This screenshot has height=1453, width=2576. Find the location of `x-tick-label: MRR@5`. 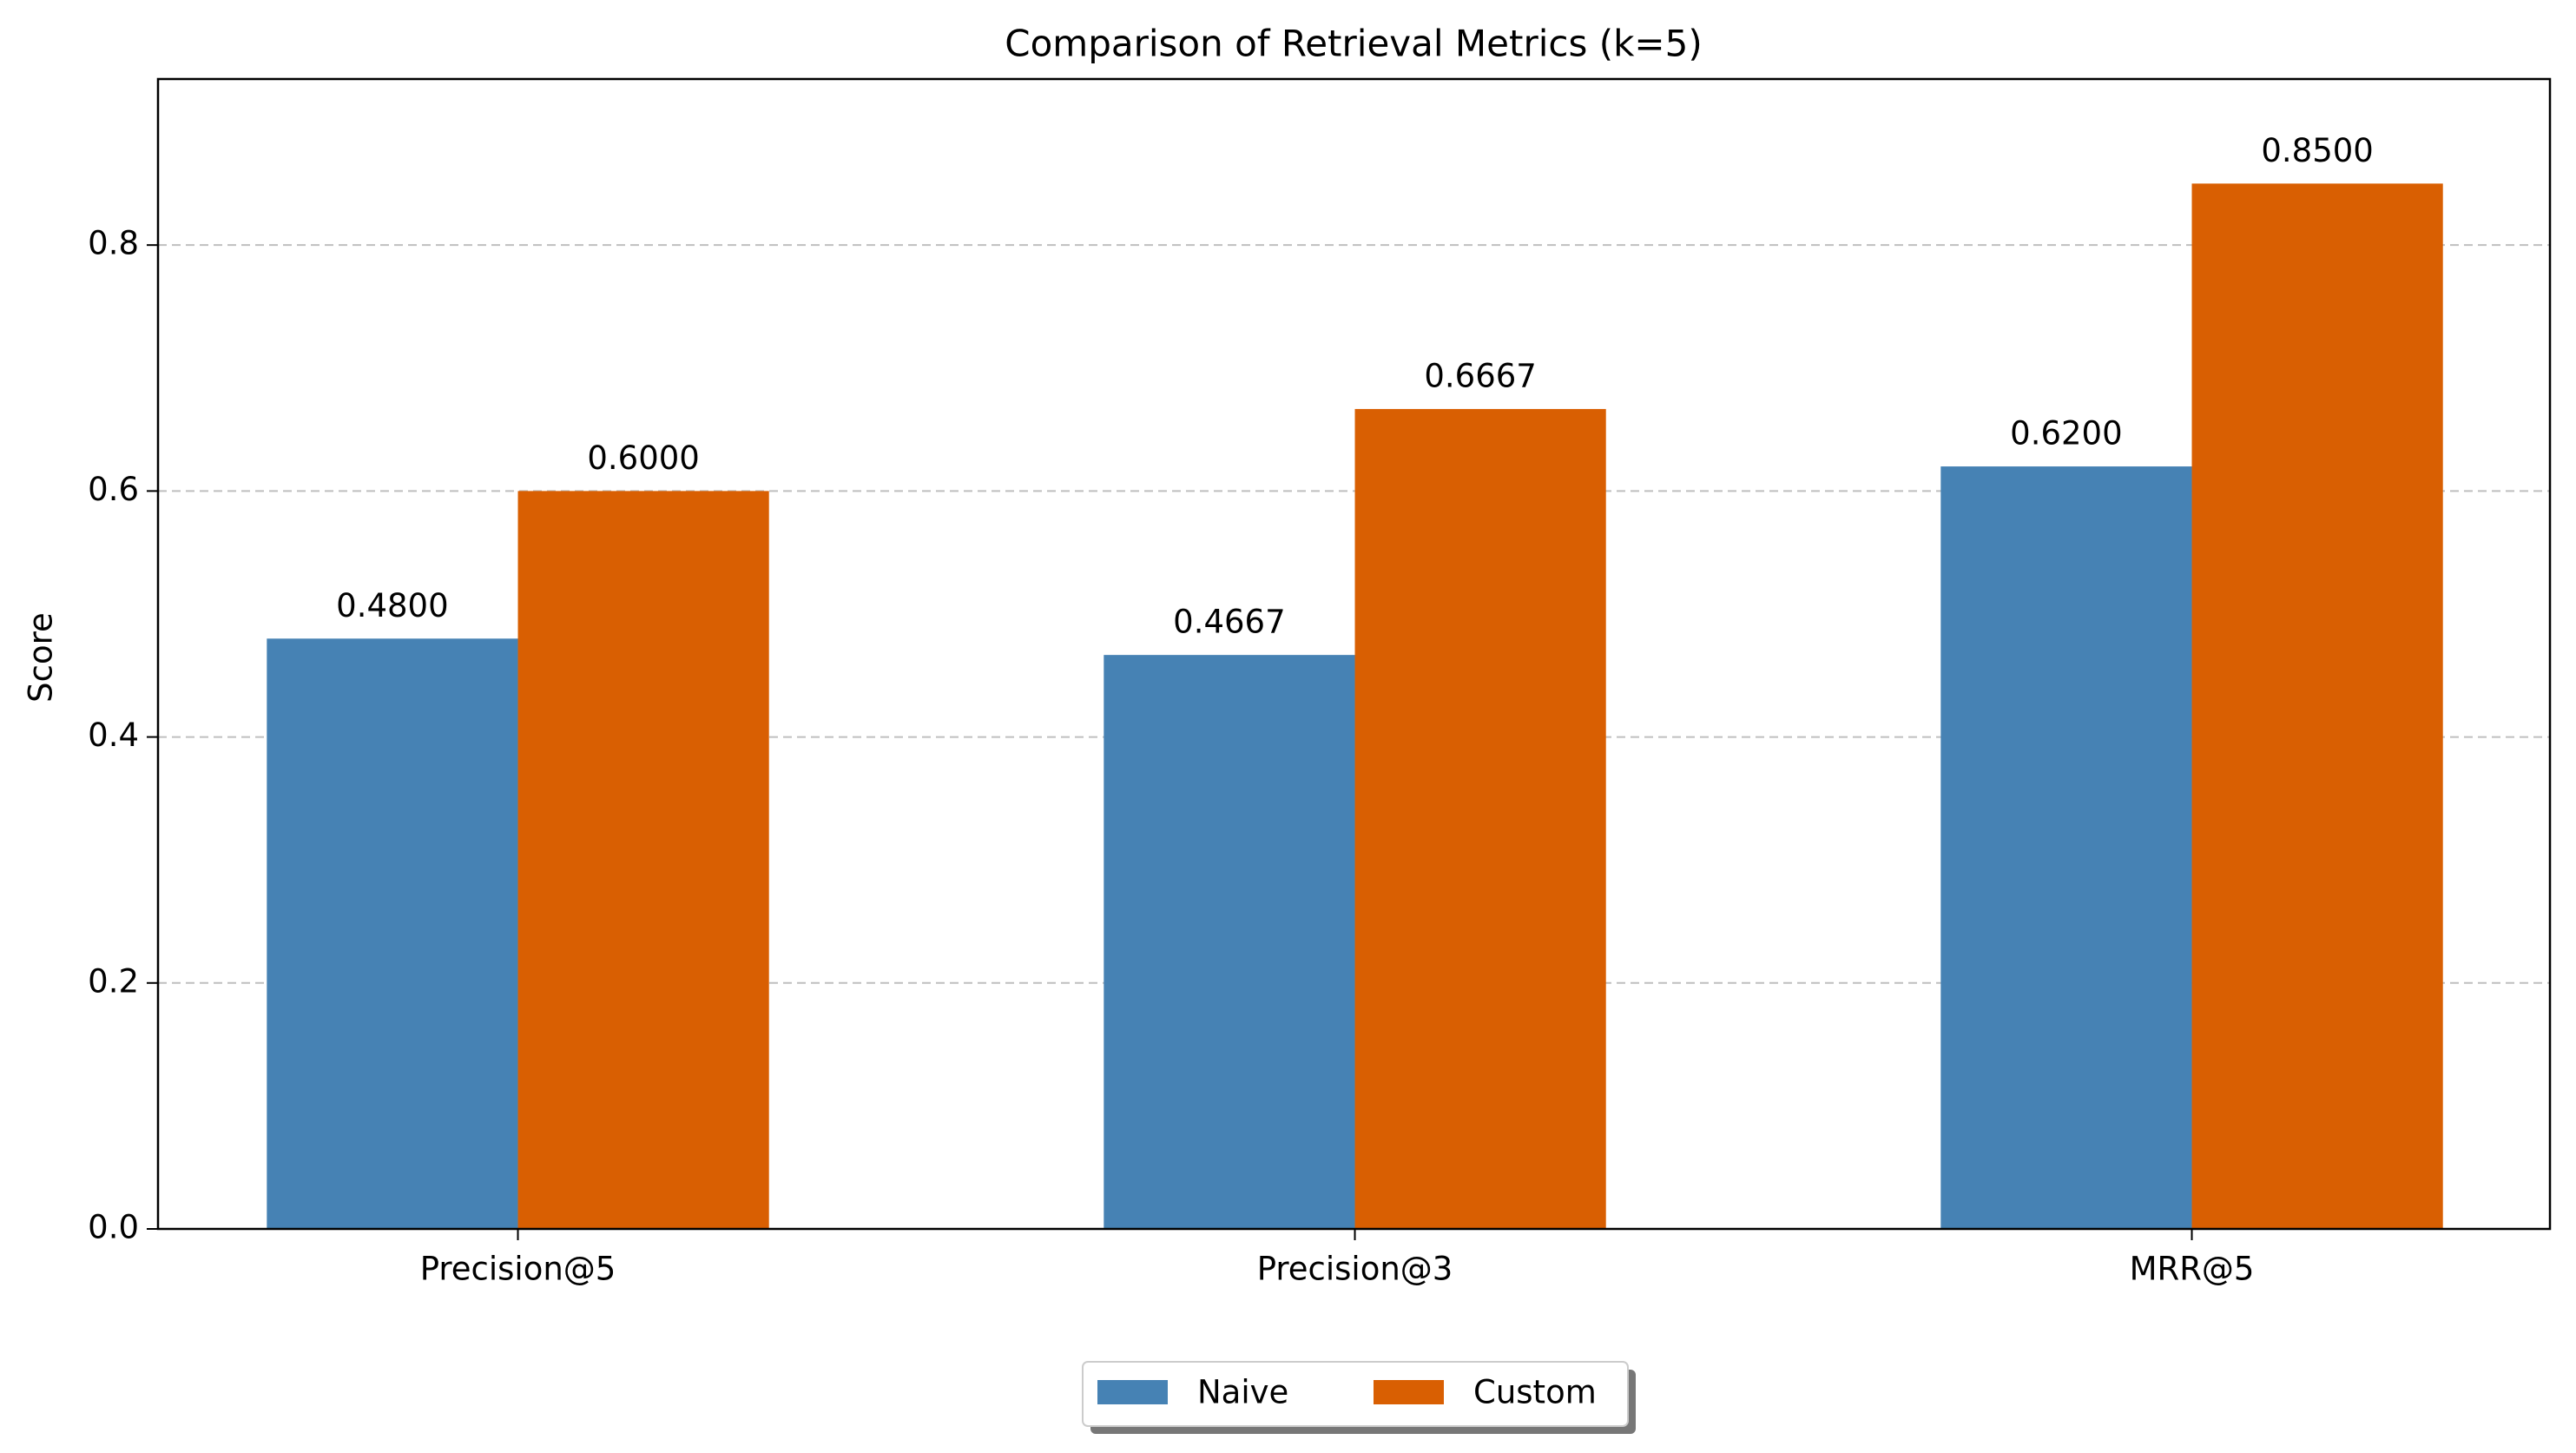

x-tick-label: MRR@5 is located at coordinates (2192, 1269).